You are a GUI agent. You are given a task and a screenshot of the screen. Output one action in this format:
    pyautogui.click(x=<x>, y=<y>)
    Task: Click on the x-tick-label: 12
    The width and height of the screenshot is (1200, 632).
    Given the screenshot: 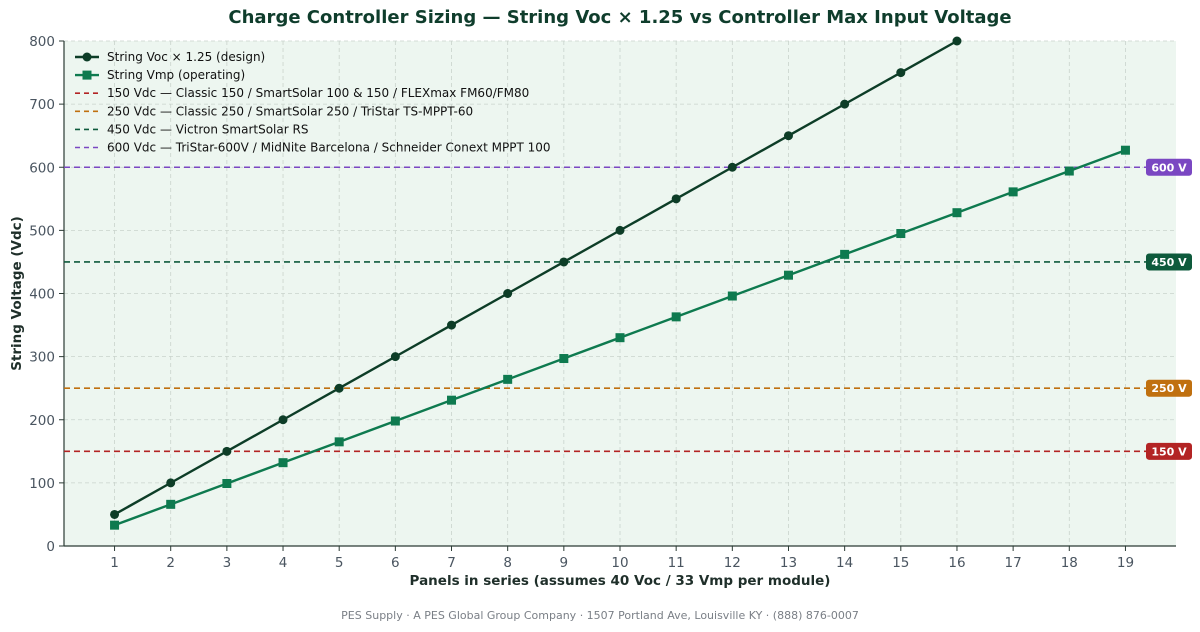 What is the action you would take?
    pyautogui.click(x=732, y=563)
    